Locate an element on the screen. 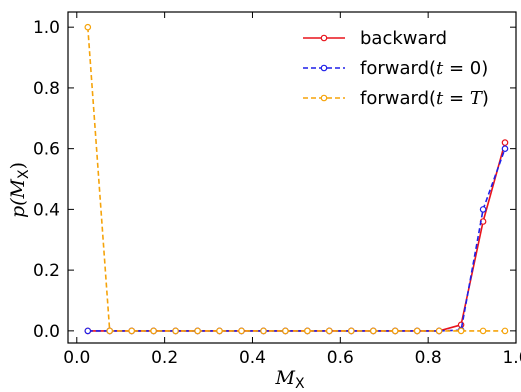  x-tick-label-5: 1.0 is located at coordinates (511, 358).